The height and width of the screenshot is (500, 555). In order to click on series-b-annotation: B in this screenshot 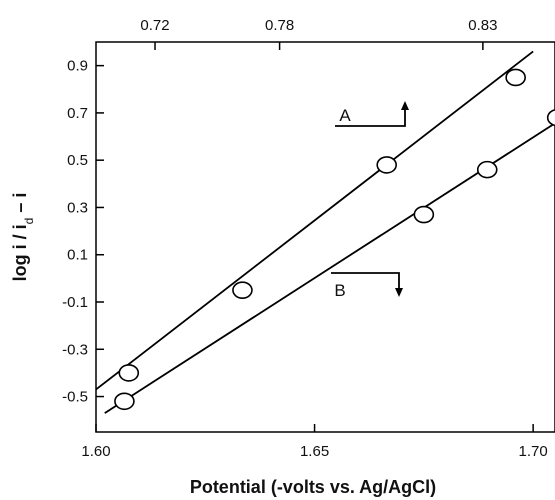, I will do `click(367, 286)`.